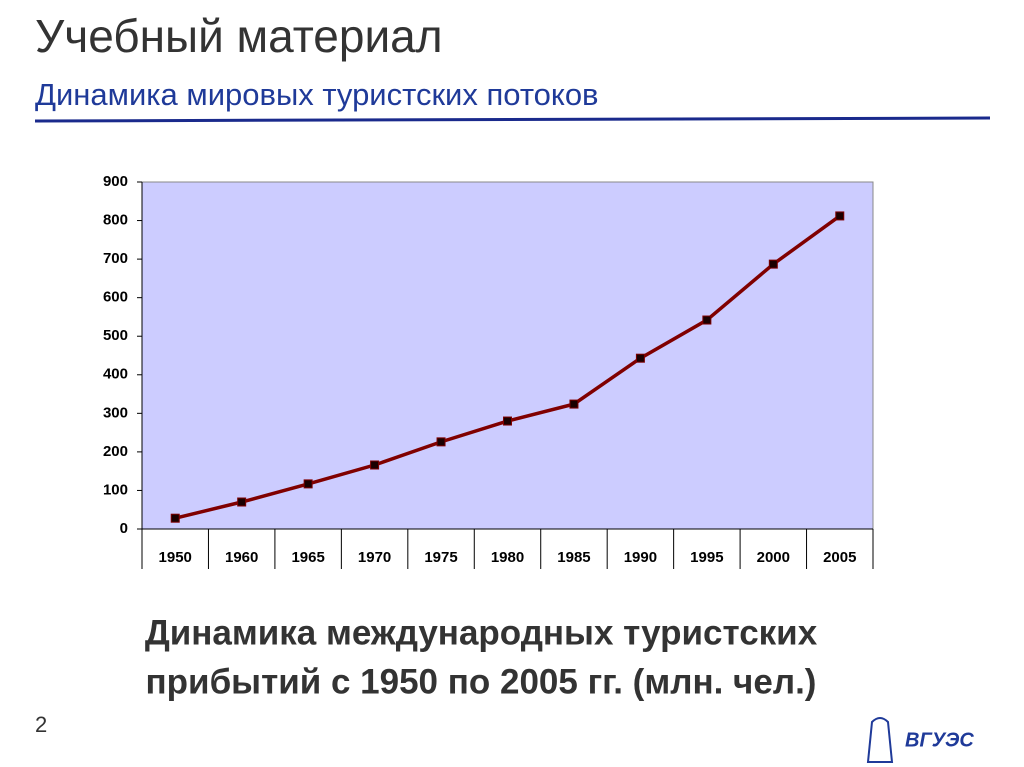  Describe the element at coordinates (115, 489) in the screenshot. I see `y-tick-label: 100` at that location.